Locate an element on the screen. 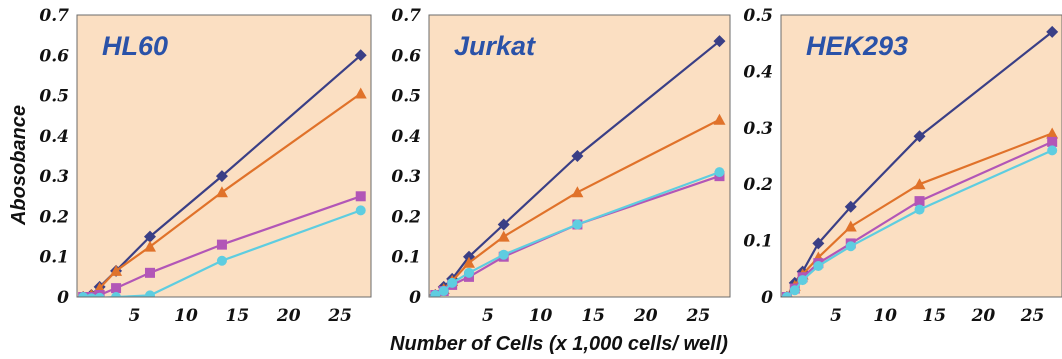  panel-title: HL60 is located at coordinates (135, 46).